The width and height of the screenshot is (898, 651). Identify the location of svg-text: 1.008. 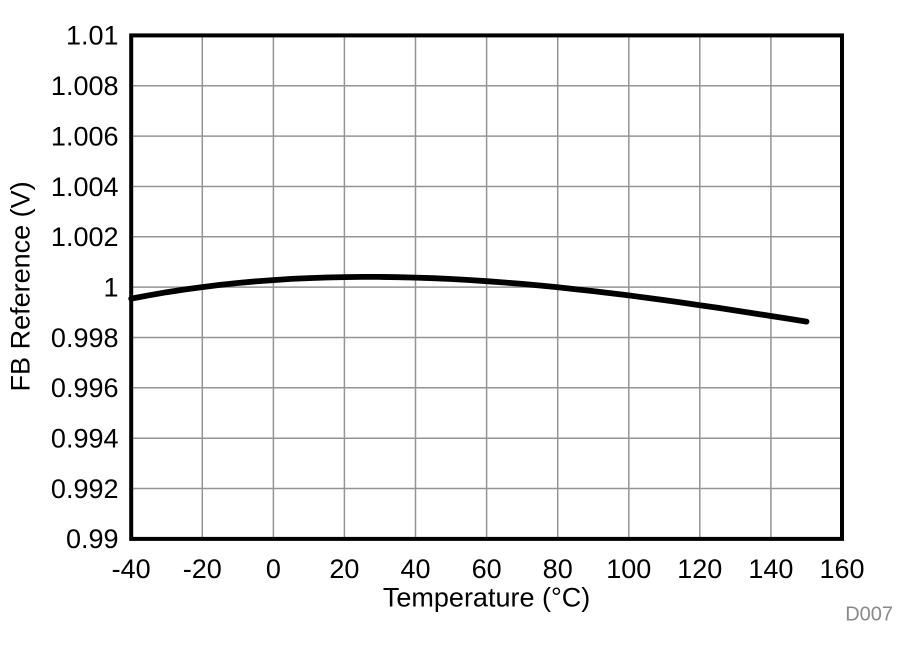
(85, 86).